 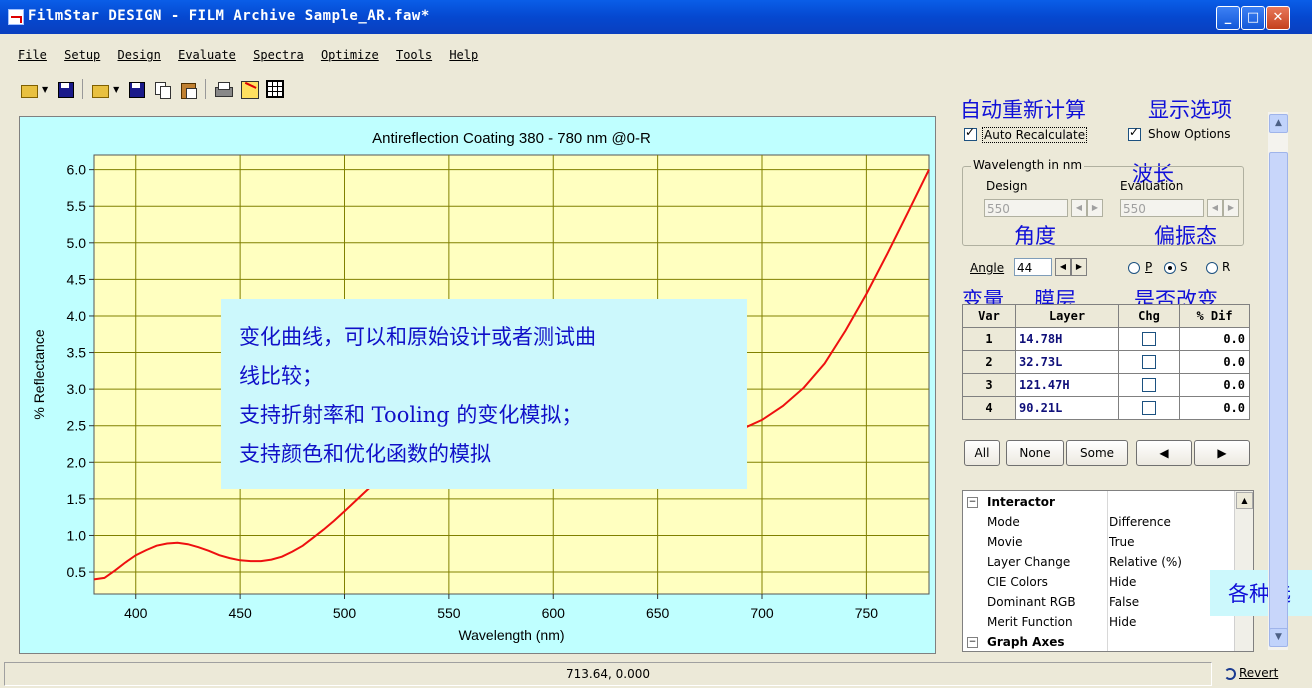 I want to click on menu-tools: Tools, so click(x=414, y=55).